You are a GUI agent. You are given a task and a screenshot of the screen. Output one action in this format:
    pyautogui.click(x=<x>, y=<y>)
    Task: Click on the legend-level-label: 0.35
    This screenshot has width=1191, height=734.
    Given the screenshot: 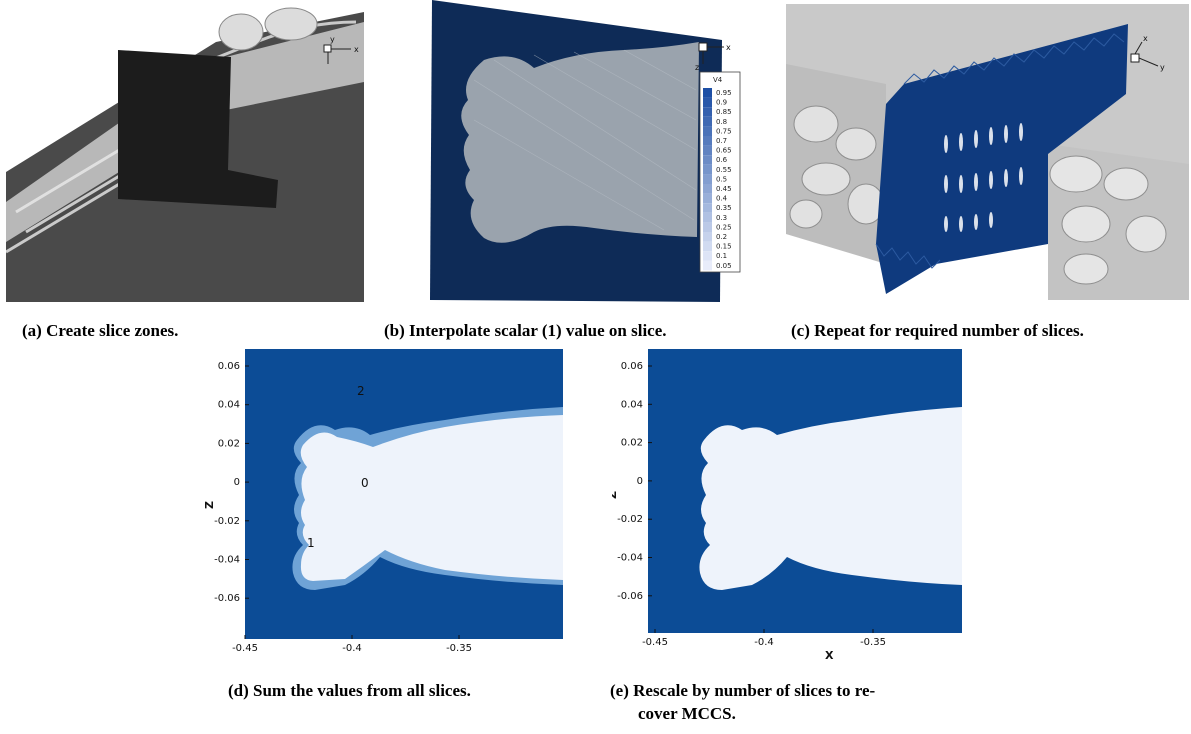 What is the action you would take?
    pyautogui.click(x=724, y=208)
    